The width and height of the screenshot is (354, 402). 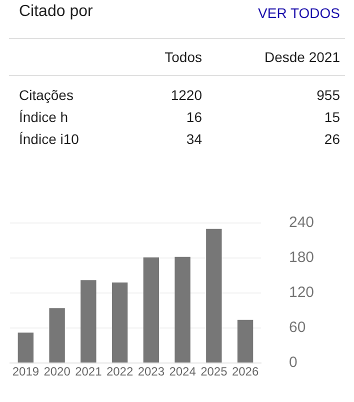 I want to click on x-tick-label: 2019, so click(x=26, y=371).